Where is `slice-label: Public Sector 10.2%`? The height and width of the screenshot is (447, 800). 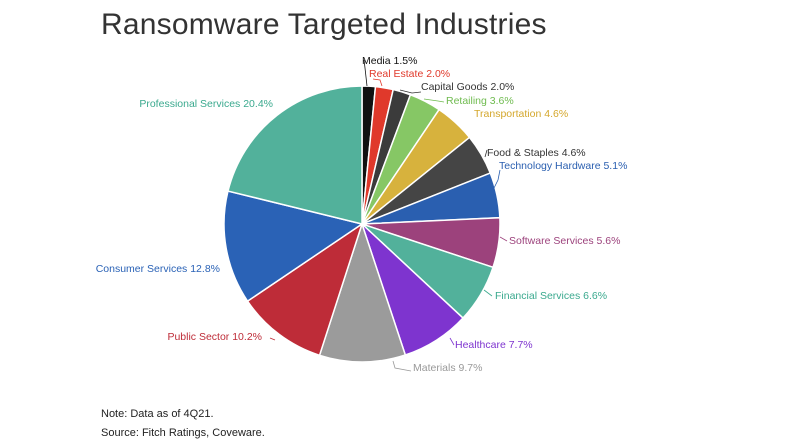
slice-label: Public Sector 10.2% is located at coordinates (214, 337).